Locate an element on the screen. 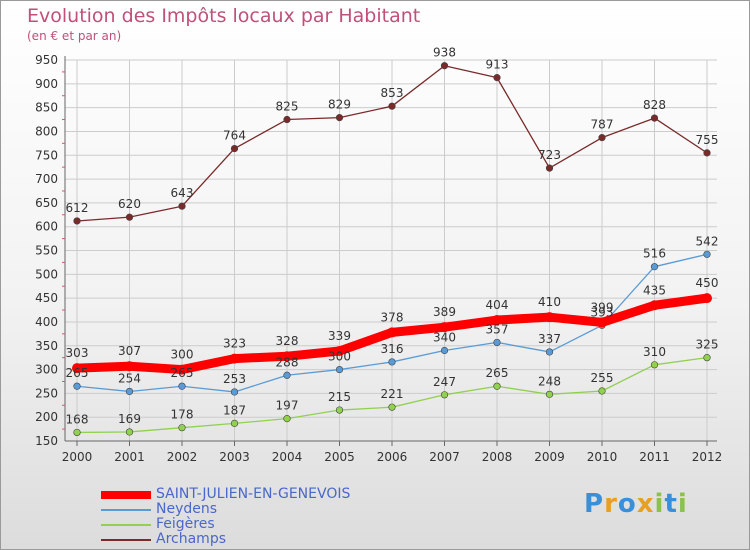 This screenshot has width=750, height=550. data-label: 215 is located at coordinates (339, 397).